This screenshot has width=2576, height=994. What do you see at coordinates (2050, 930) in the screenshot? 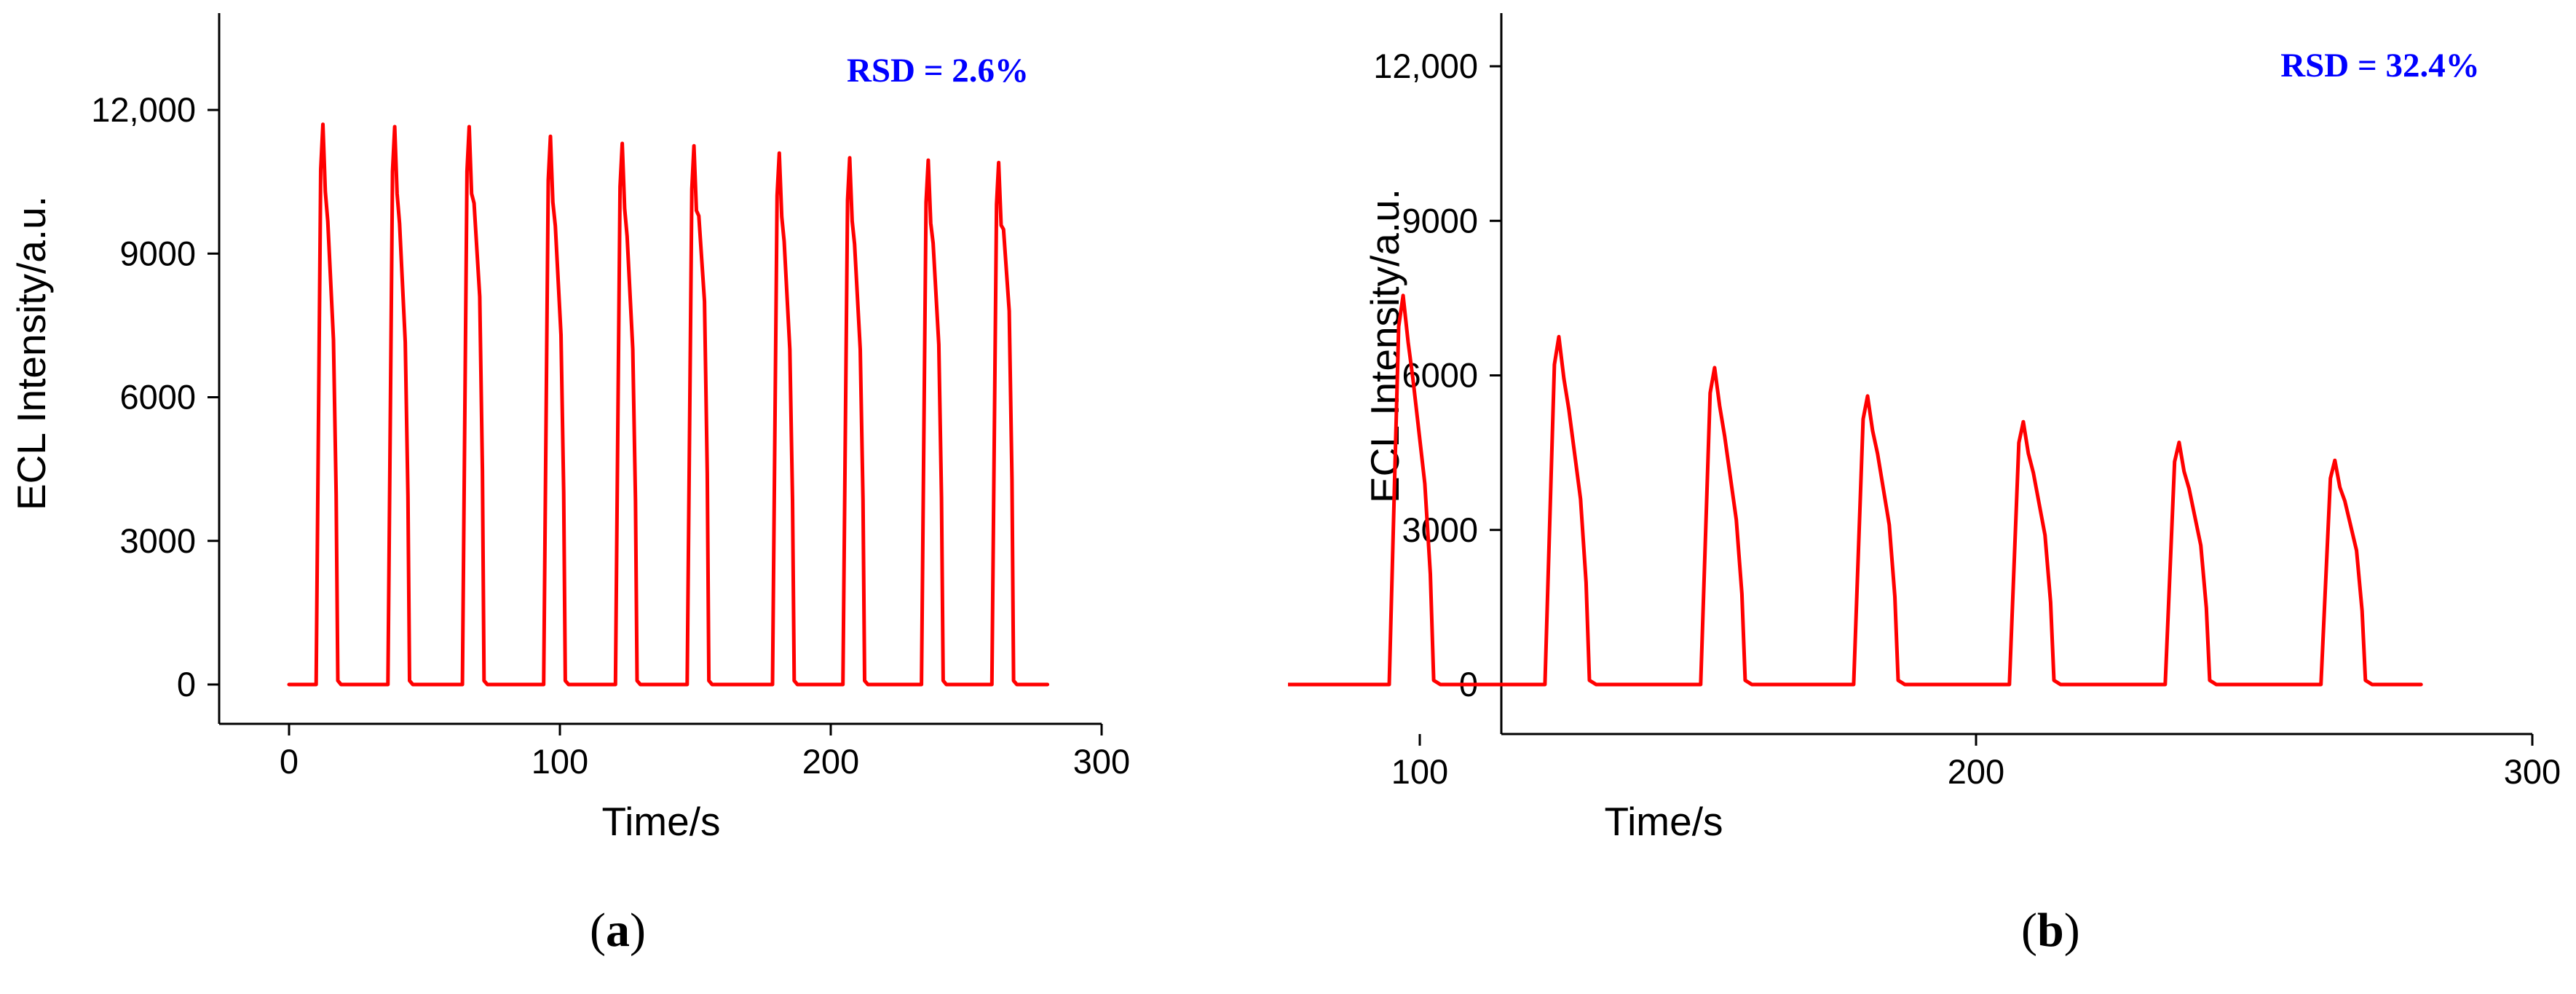
I see `panel-label-b: (b)` at bounding box center [2050, 930].